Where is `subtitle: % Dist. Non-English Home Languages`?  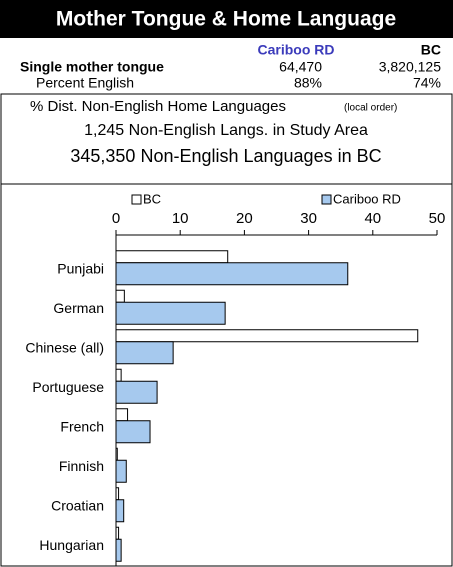
subtitle: % Dist. Non-English Home Languages is located at coordinates (158, 106).